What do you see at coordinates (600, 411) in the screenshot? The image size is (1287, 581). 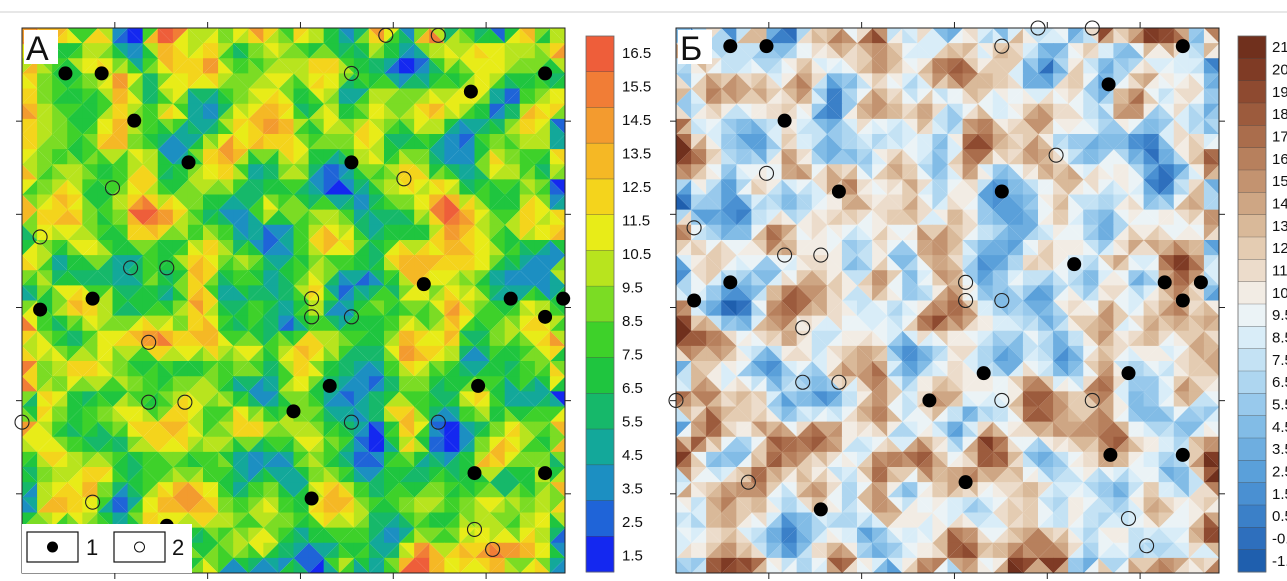 I see `colorbar-segment` at bounding box center [600, 411].